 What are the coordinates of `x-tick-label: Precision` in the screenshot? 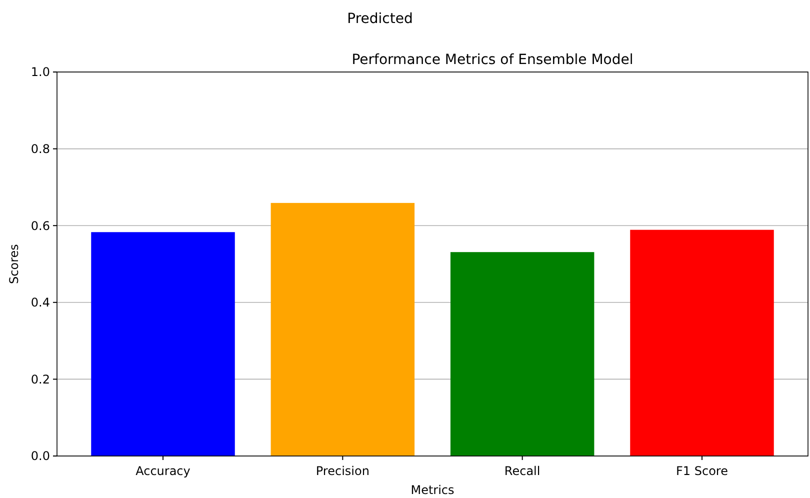 It's located at (343, 471).